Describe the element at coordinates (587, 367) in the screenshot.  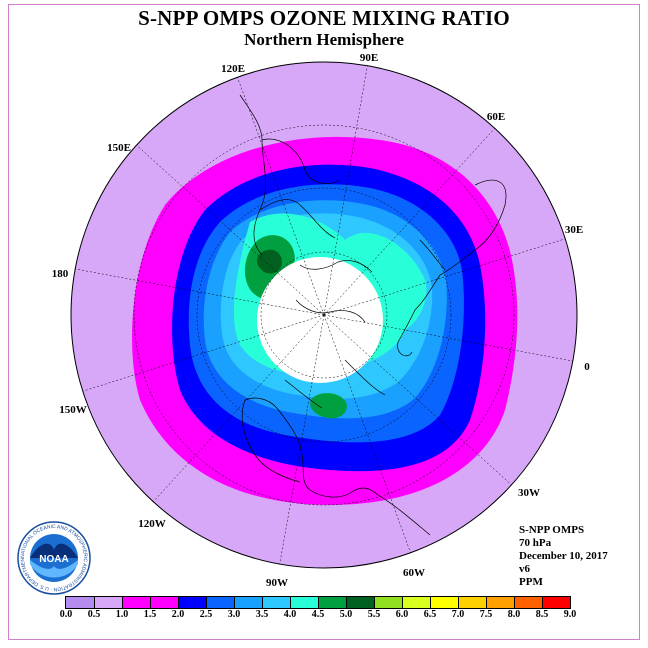
I see `lon-label-0: 0` at that location.